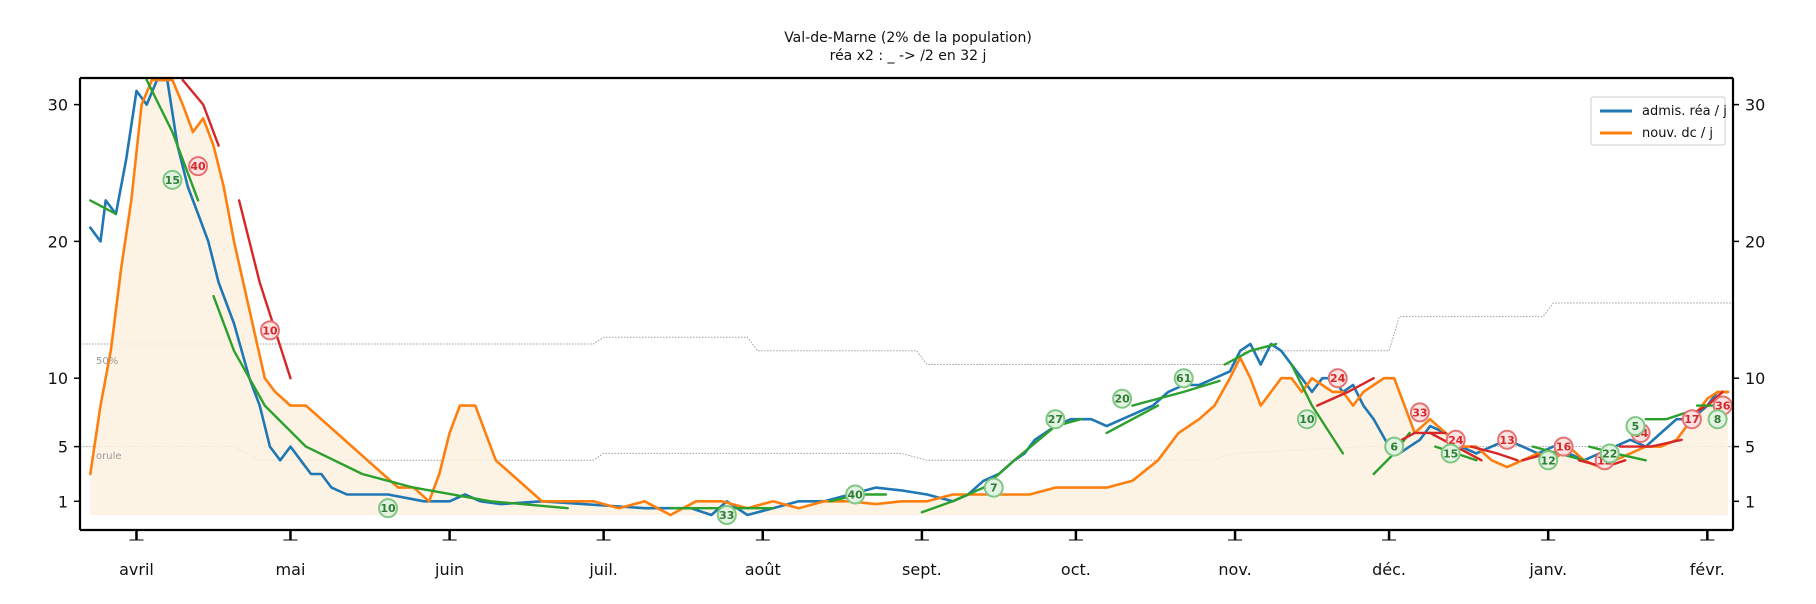 Image resolution: width=1816 pixels, height=604 pixels. What do you see at coordinates (58, 378) in the screenshot?
I see `y-tick-label-left-2: 10` at bounding box center [58, 378].